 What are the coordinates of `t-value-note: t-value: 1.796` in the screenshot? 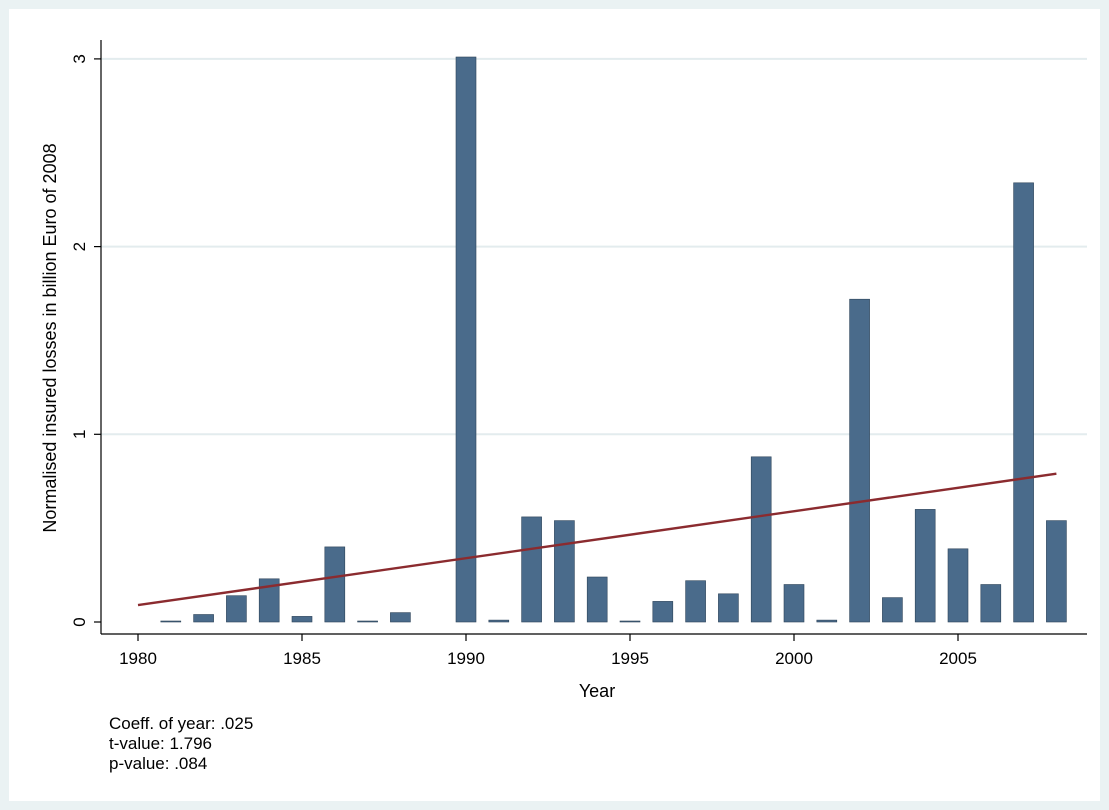 It's located at (161, 743).